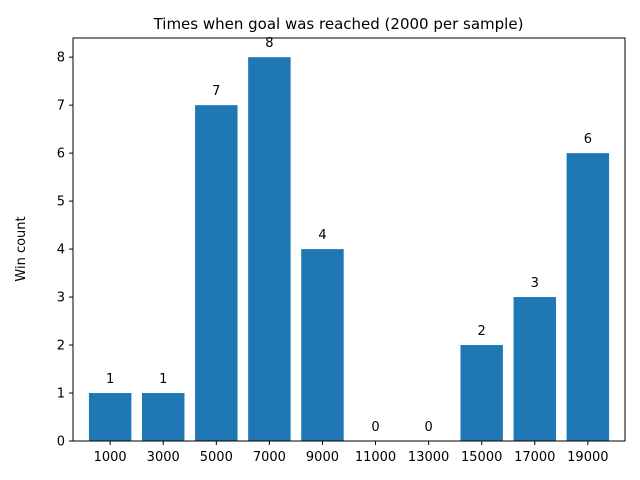  What do you see at coordinates (322, 235) in the screenshot?
I see `data-label-9000: 4` at bounding box center [322, 235].